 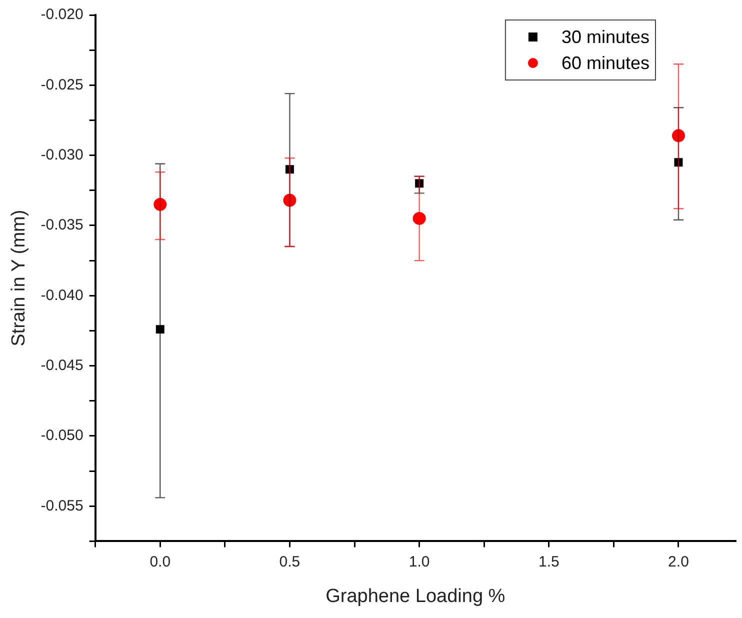 I want to click on y-tick-label: -0.035, so click(x=62, y=225).